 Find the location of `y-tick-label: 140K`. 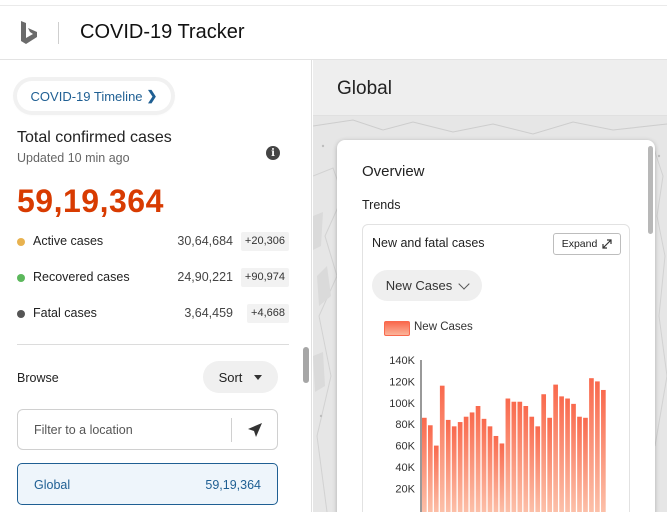

y-tick-label: 140K is located at coordinates (402, 361).